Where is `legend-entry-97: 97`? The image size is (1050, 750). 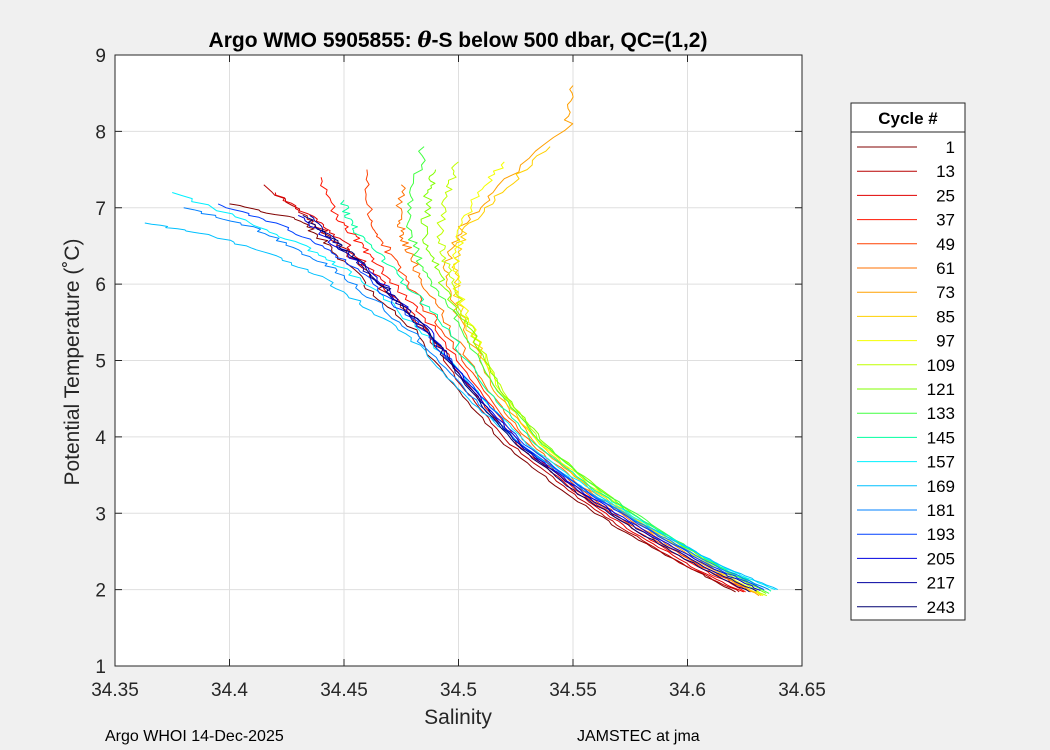 legend-entry-97: 97 is located at coordinates (906, 341).